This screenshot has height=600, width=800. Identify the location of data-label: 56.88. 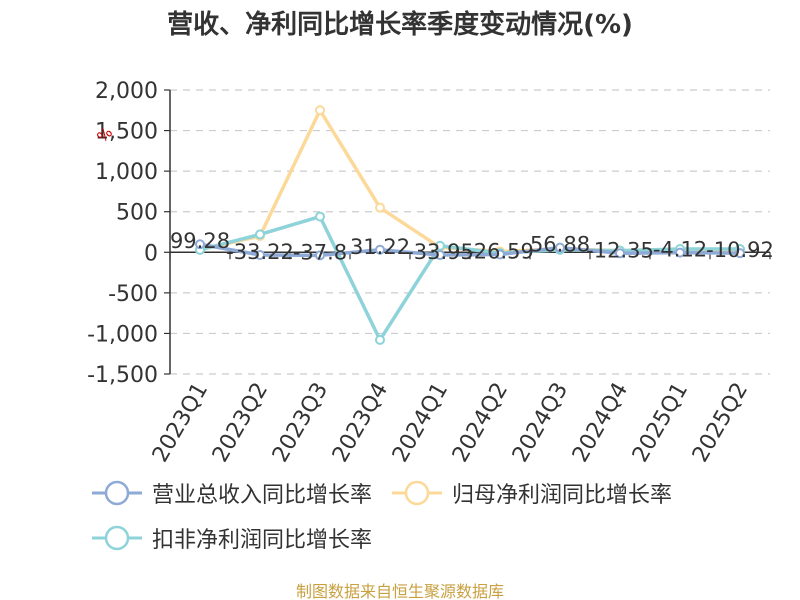
(560, 245).